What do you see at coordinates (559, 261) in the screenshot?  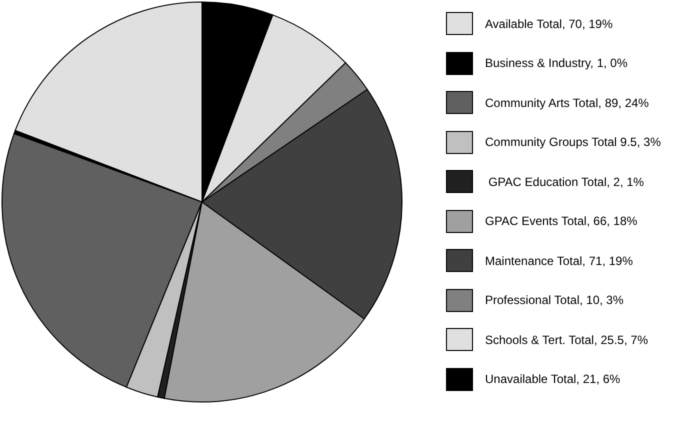 I see `legend-label: Maintenance Total, 71, 19%` at bounding box center [559, 261].